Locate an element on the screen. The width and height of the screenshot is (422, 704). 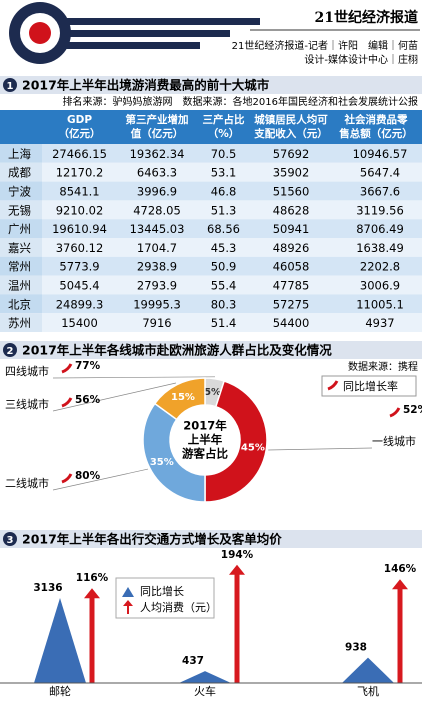
city-name: 成都 is located at coordinates (19, 173).